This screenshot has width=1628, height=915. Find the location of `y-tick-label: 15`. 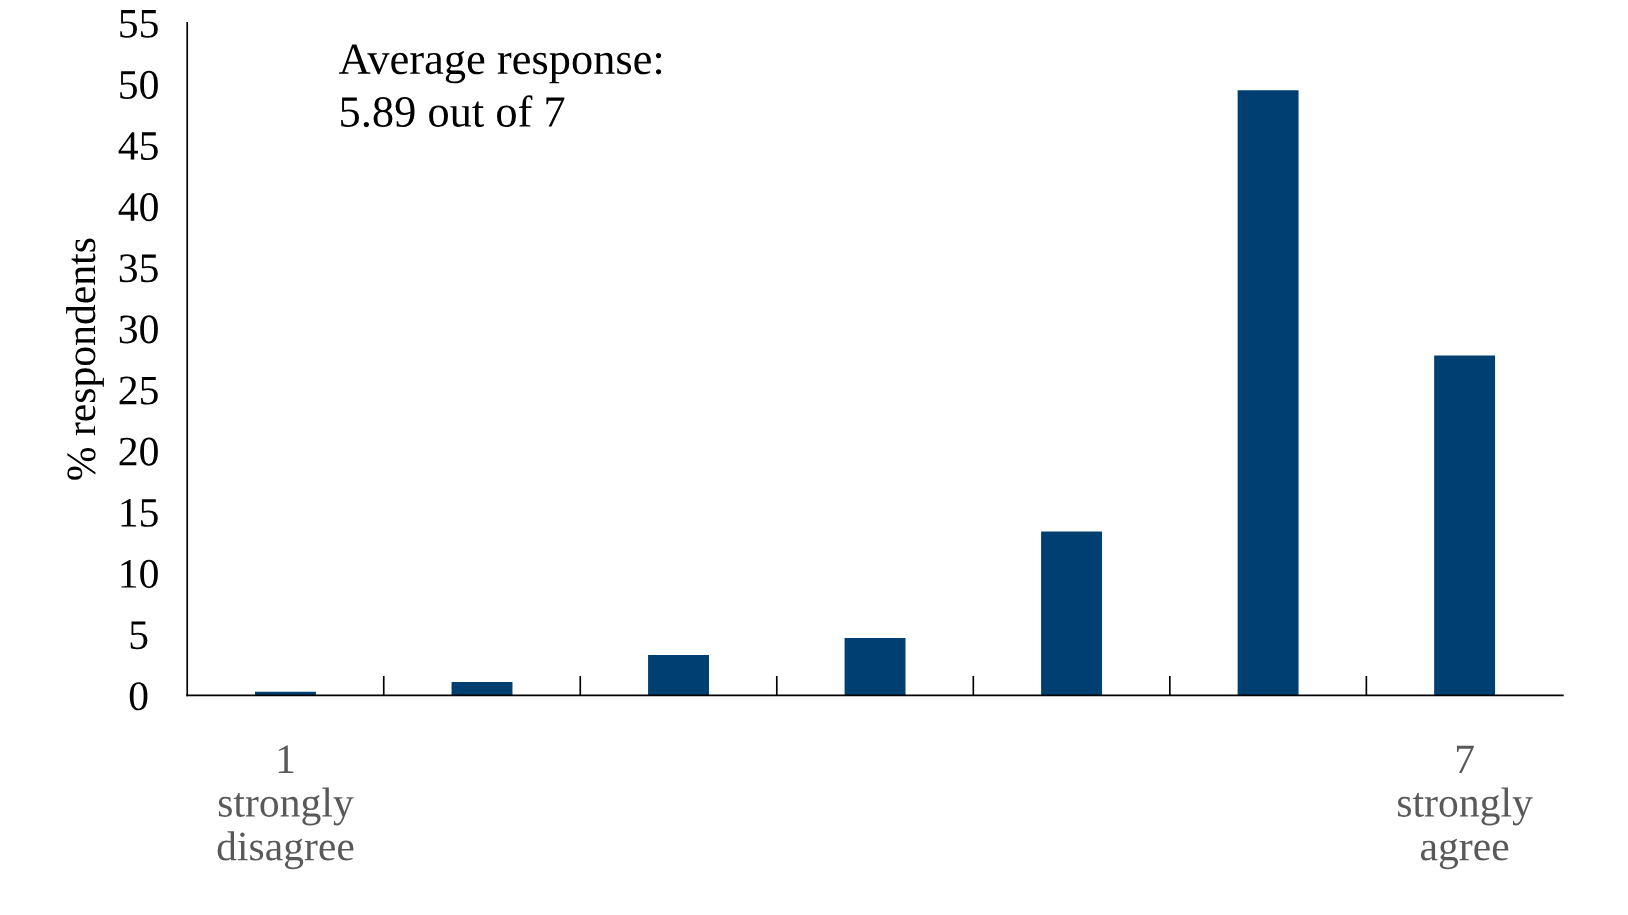

y-tick-label: 15 is located at coordinates (139, 512).